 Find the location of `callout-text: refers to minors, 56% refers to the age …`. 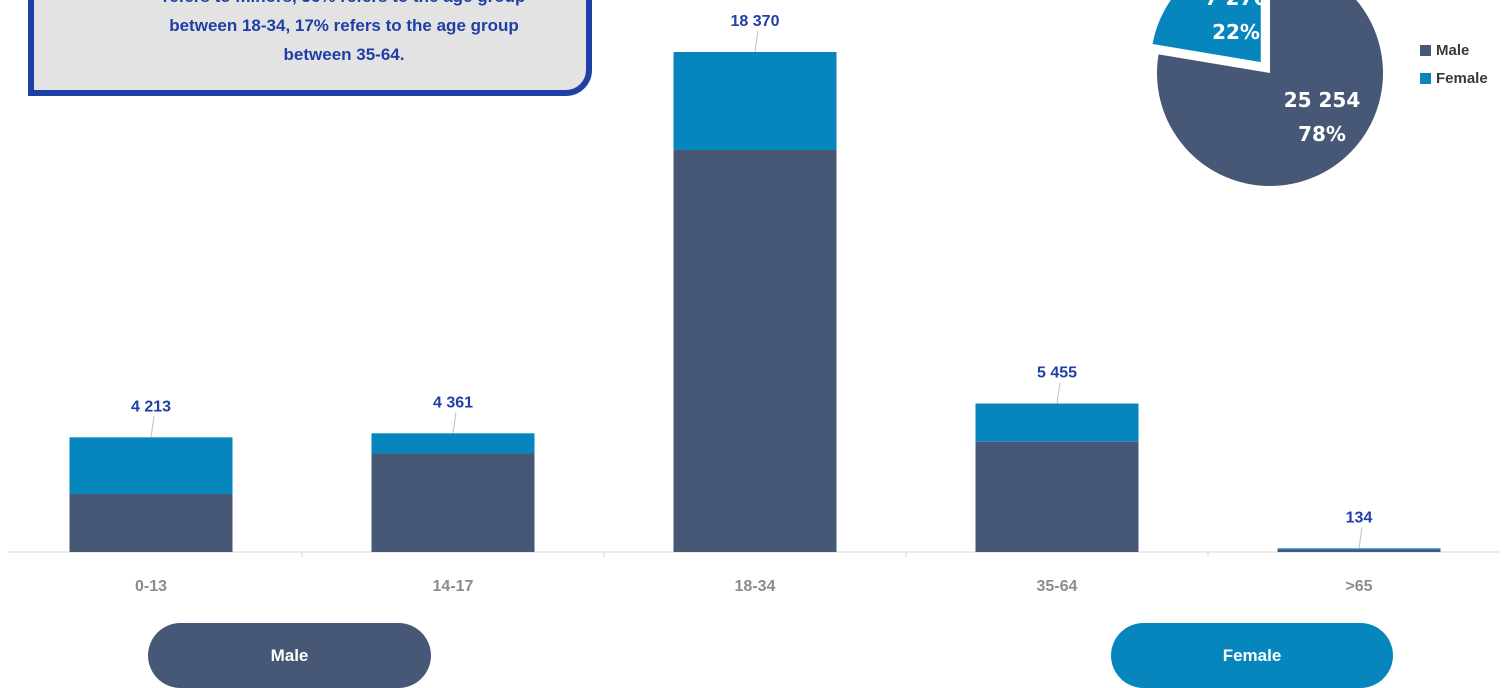

callout-text: refers to minors, 56% refers to the age … is located at coordinates (344, 34).